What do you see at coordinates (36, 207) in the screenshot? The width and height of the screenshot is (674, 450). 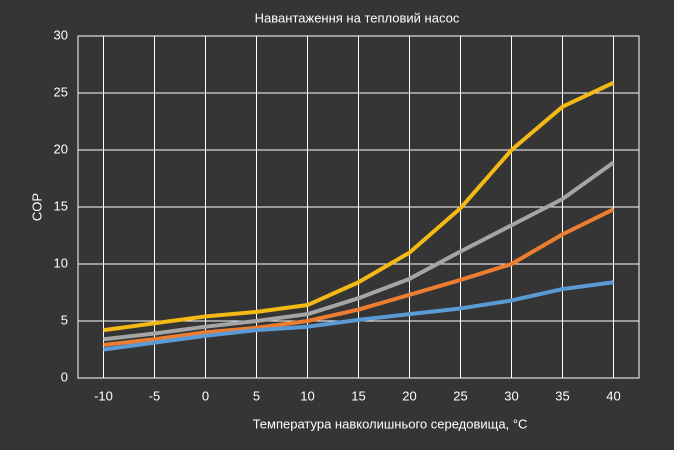 I see `y-axis-label: COP` at bounding box center [36, 207].